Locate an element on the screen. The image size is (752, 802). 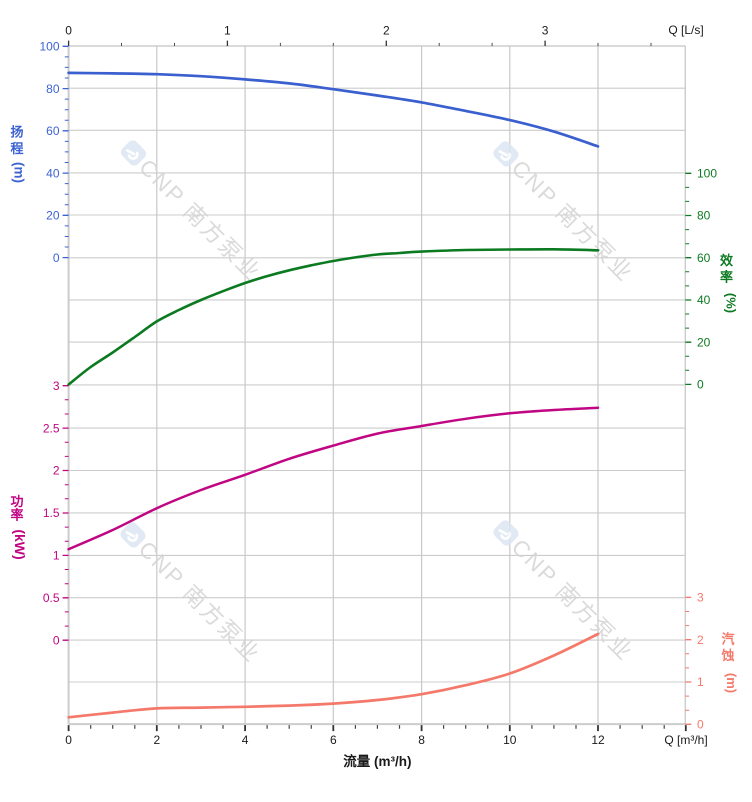
svg-text: 汽 is located at coordinates (727, 639).